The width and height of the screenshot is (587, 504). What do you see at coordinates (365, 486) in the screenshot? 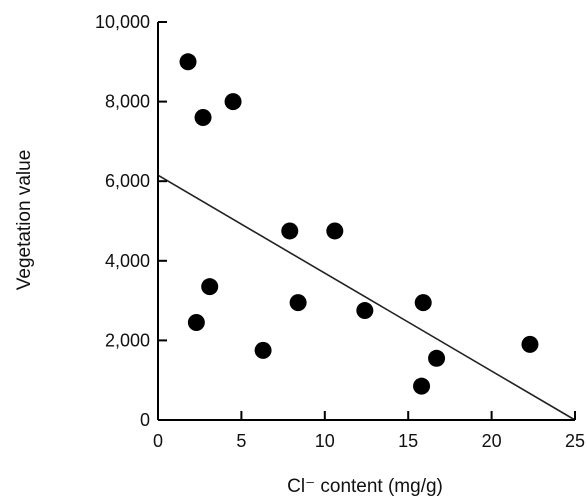
I see `x-axis-title: Cl⁻ content (mg/g)` at bounding box center [365, 486].